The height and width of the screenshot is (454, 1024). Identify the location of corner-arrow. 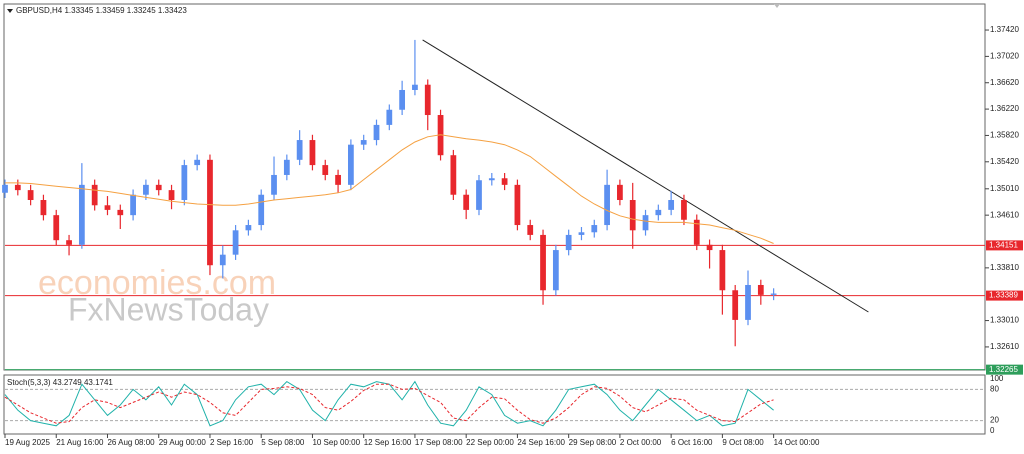
(777, 6).